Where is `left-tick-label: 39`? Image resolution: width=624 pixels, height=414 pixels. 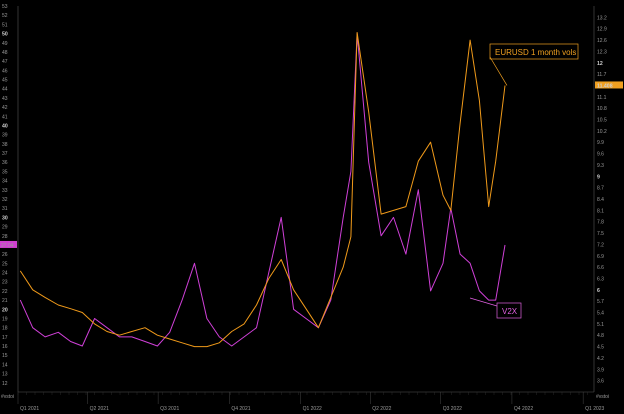
left-tick-label: 39 is located at coordinates (5, 136).